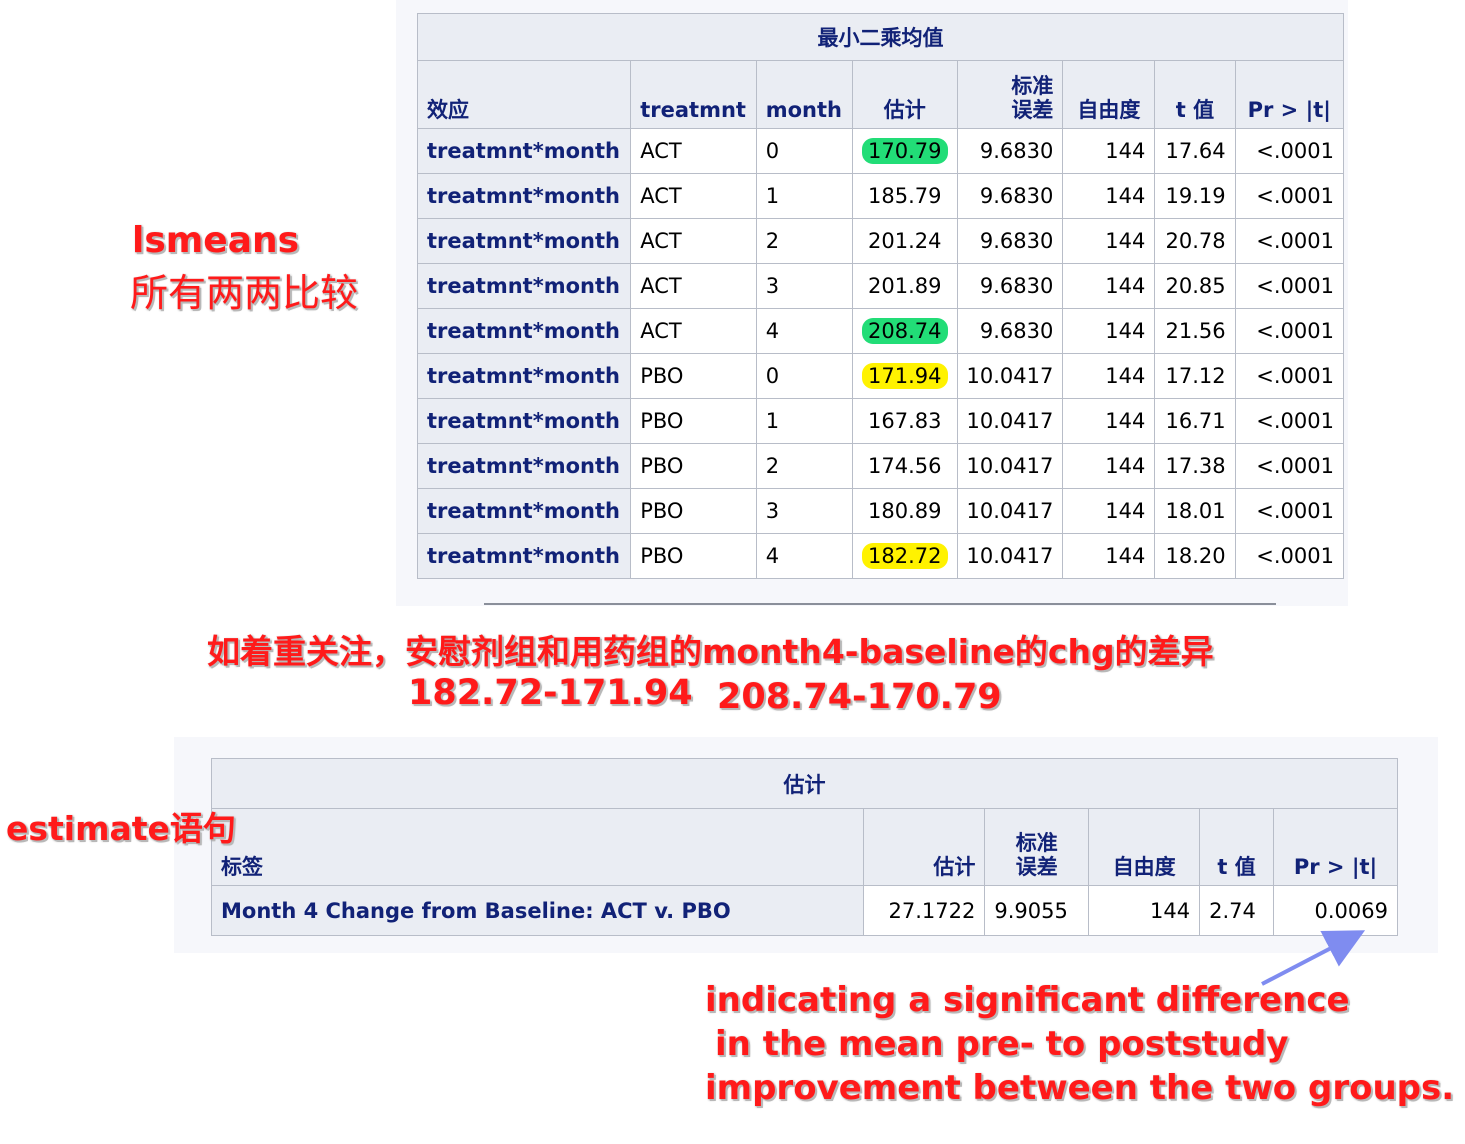 This screenshot has width=1465, height=1144. I want to click on estimate-value: 171.94, so click(905, 376).